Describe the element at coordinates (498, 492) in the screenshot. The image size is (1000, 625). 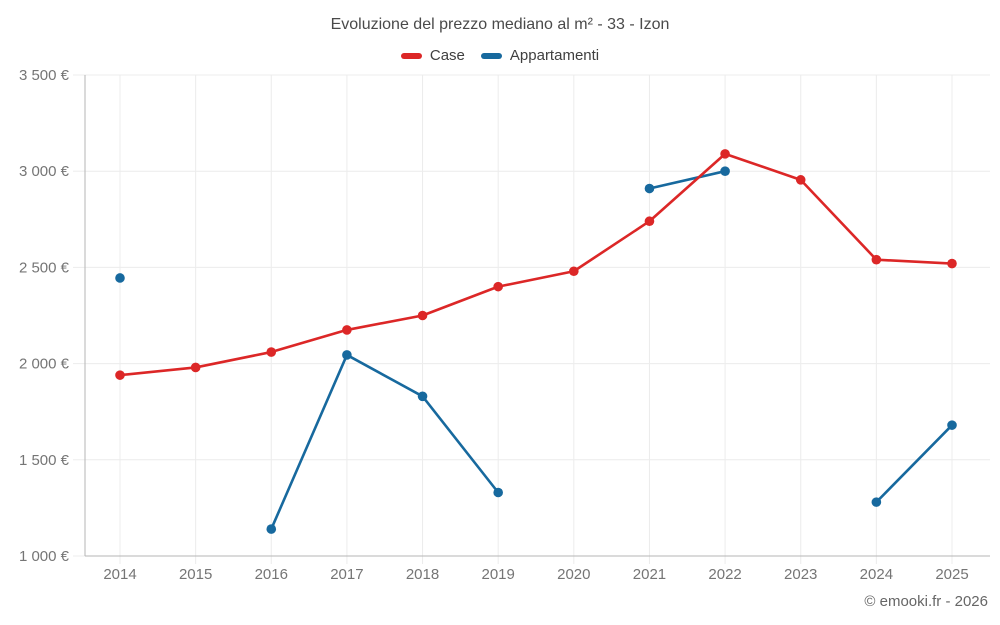
I see `data-point-appartamenti-2019` at that location.